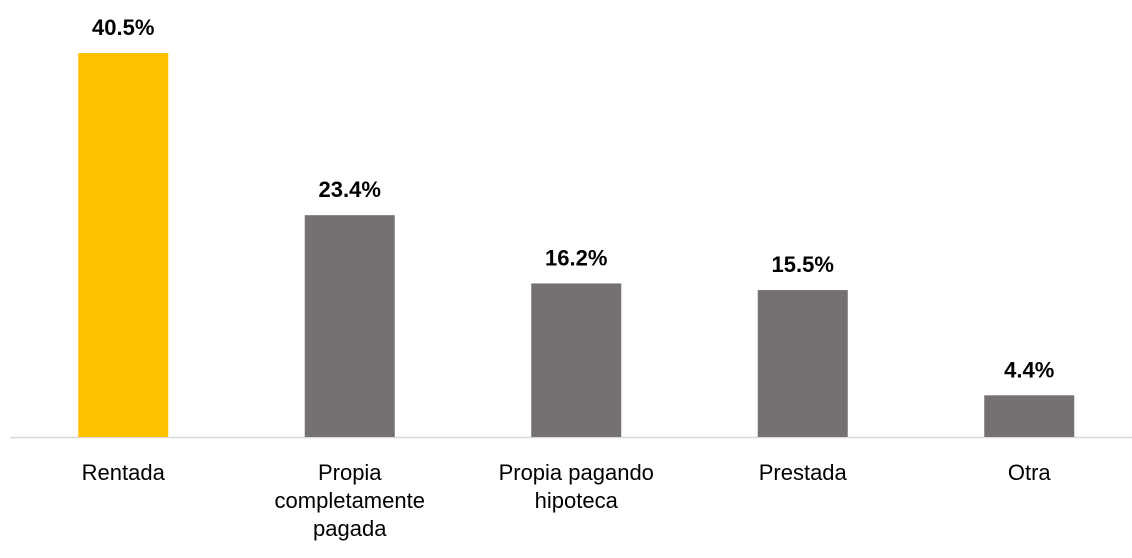  I want to click on value-label: 15.5%, so click(803, 264).